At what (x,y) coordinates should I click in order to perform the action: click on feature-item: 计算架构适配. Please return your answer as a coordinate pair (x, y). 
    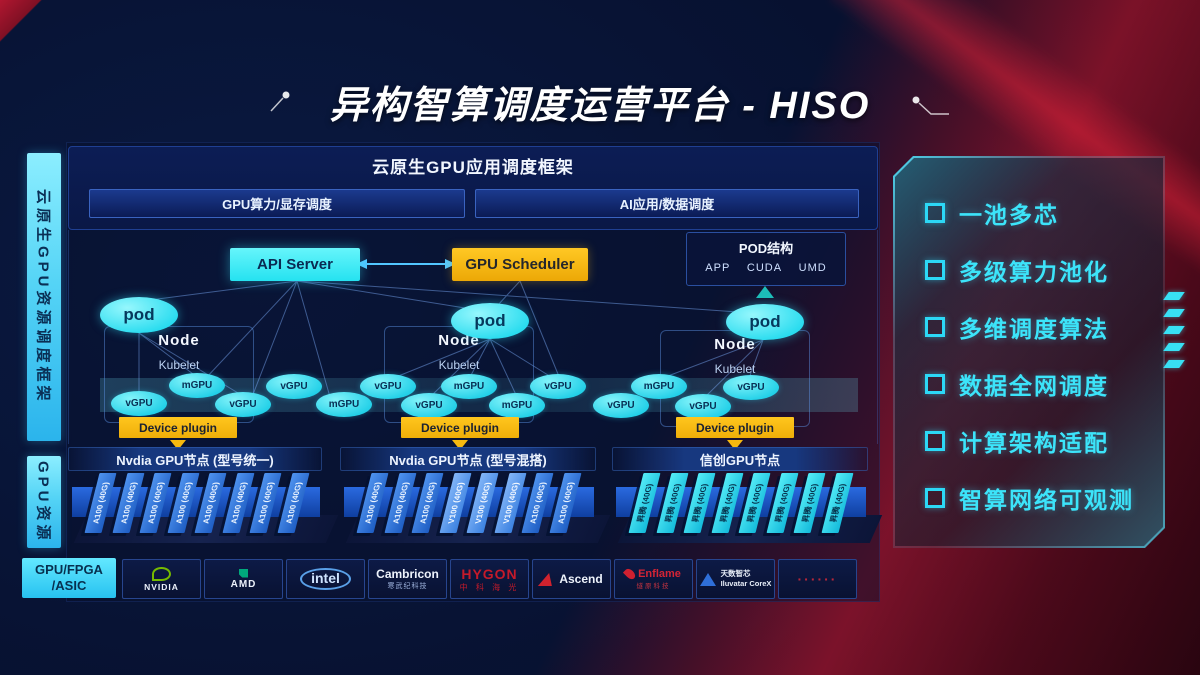
    Looking at the image, I should click on (1044, 441).